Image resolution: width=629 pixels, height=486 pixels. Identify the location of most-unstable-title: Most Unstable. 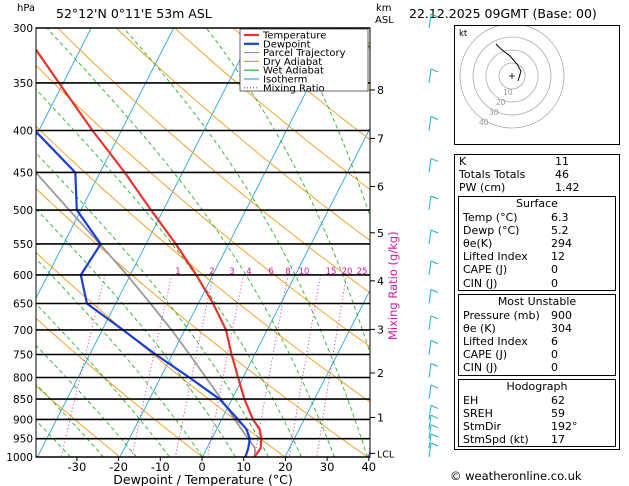
(537, 301).